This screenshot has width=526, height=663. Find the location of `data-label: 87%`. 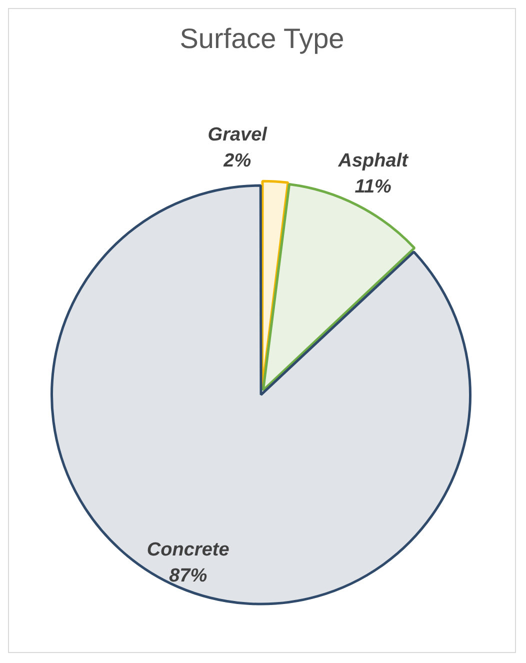

data-label: 87% is located at coordinates (188, 576).